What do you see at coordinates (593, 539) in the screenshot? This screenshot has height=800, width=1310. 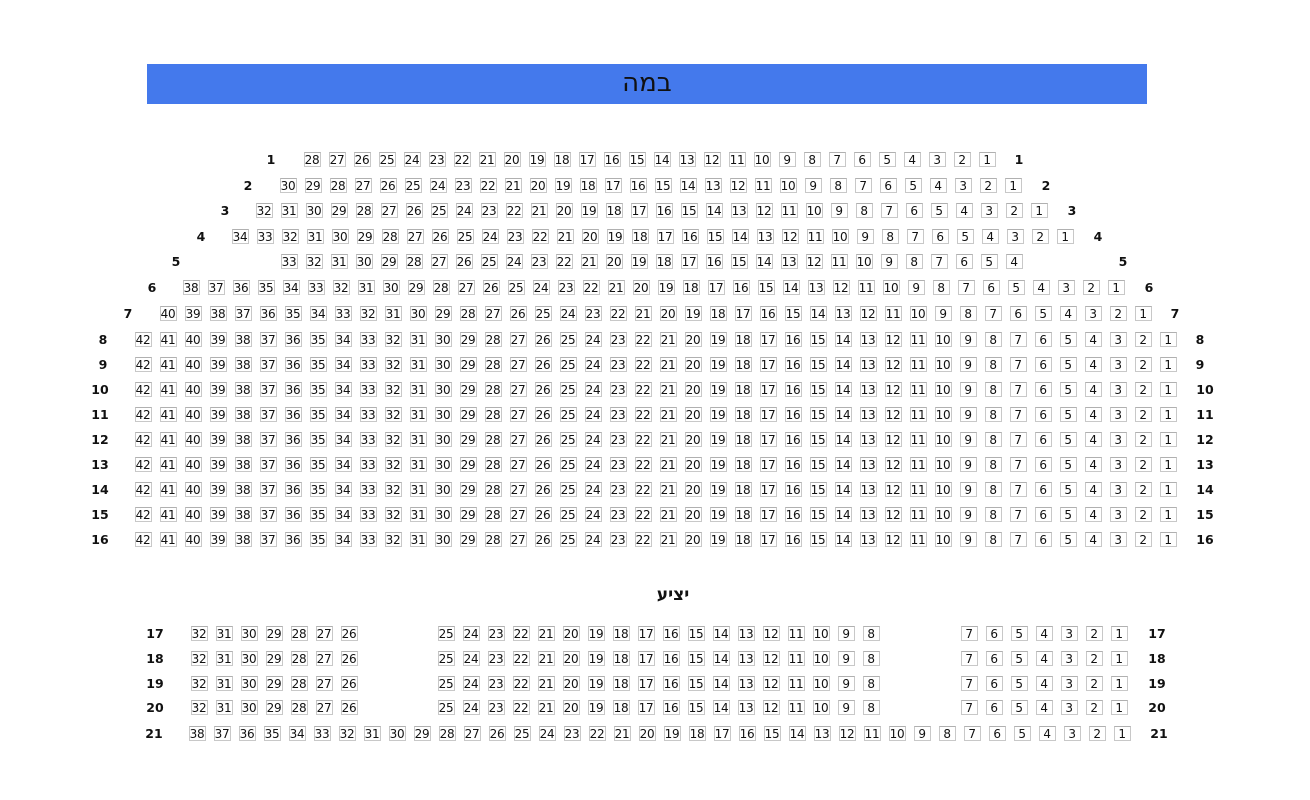 I see `seat: 24` at bounding box center [593, 539].